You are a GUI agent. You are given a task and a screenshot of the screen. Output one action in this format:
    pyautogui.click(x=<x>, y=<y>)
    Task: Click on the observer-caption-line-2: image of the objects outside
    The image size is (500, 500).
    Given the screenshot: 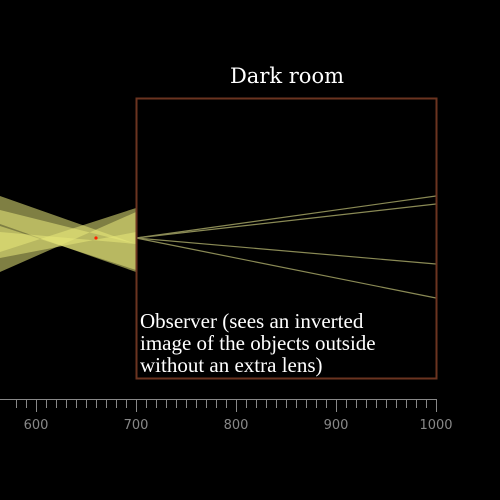 What is the action you would take?
    pyautogui.click(x=258, y=343)
    